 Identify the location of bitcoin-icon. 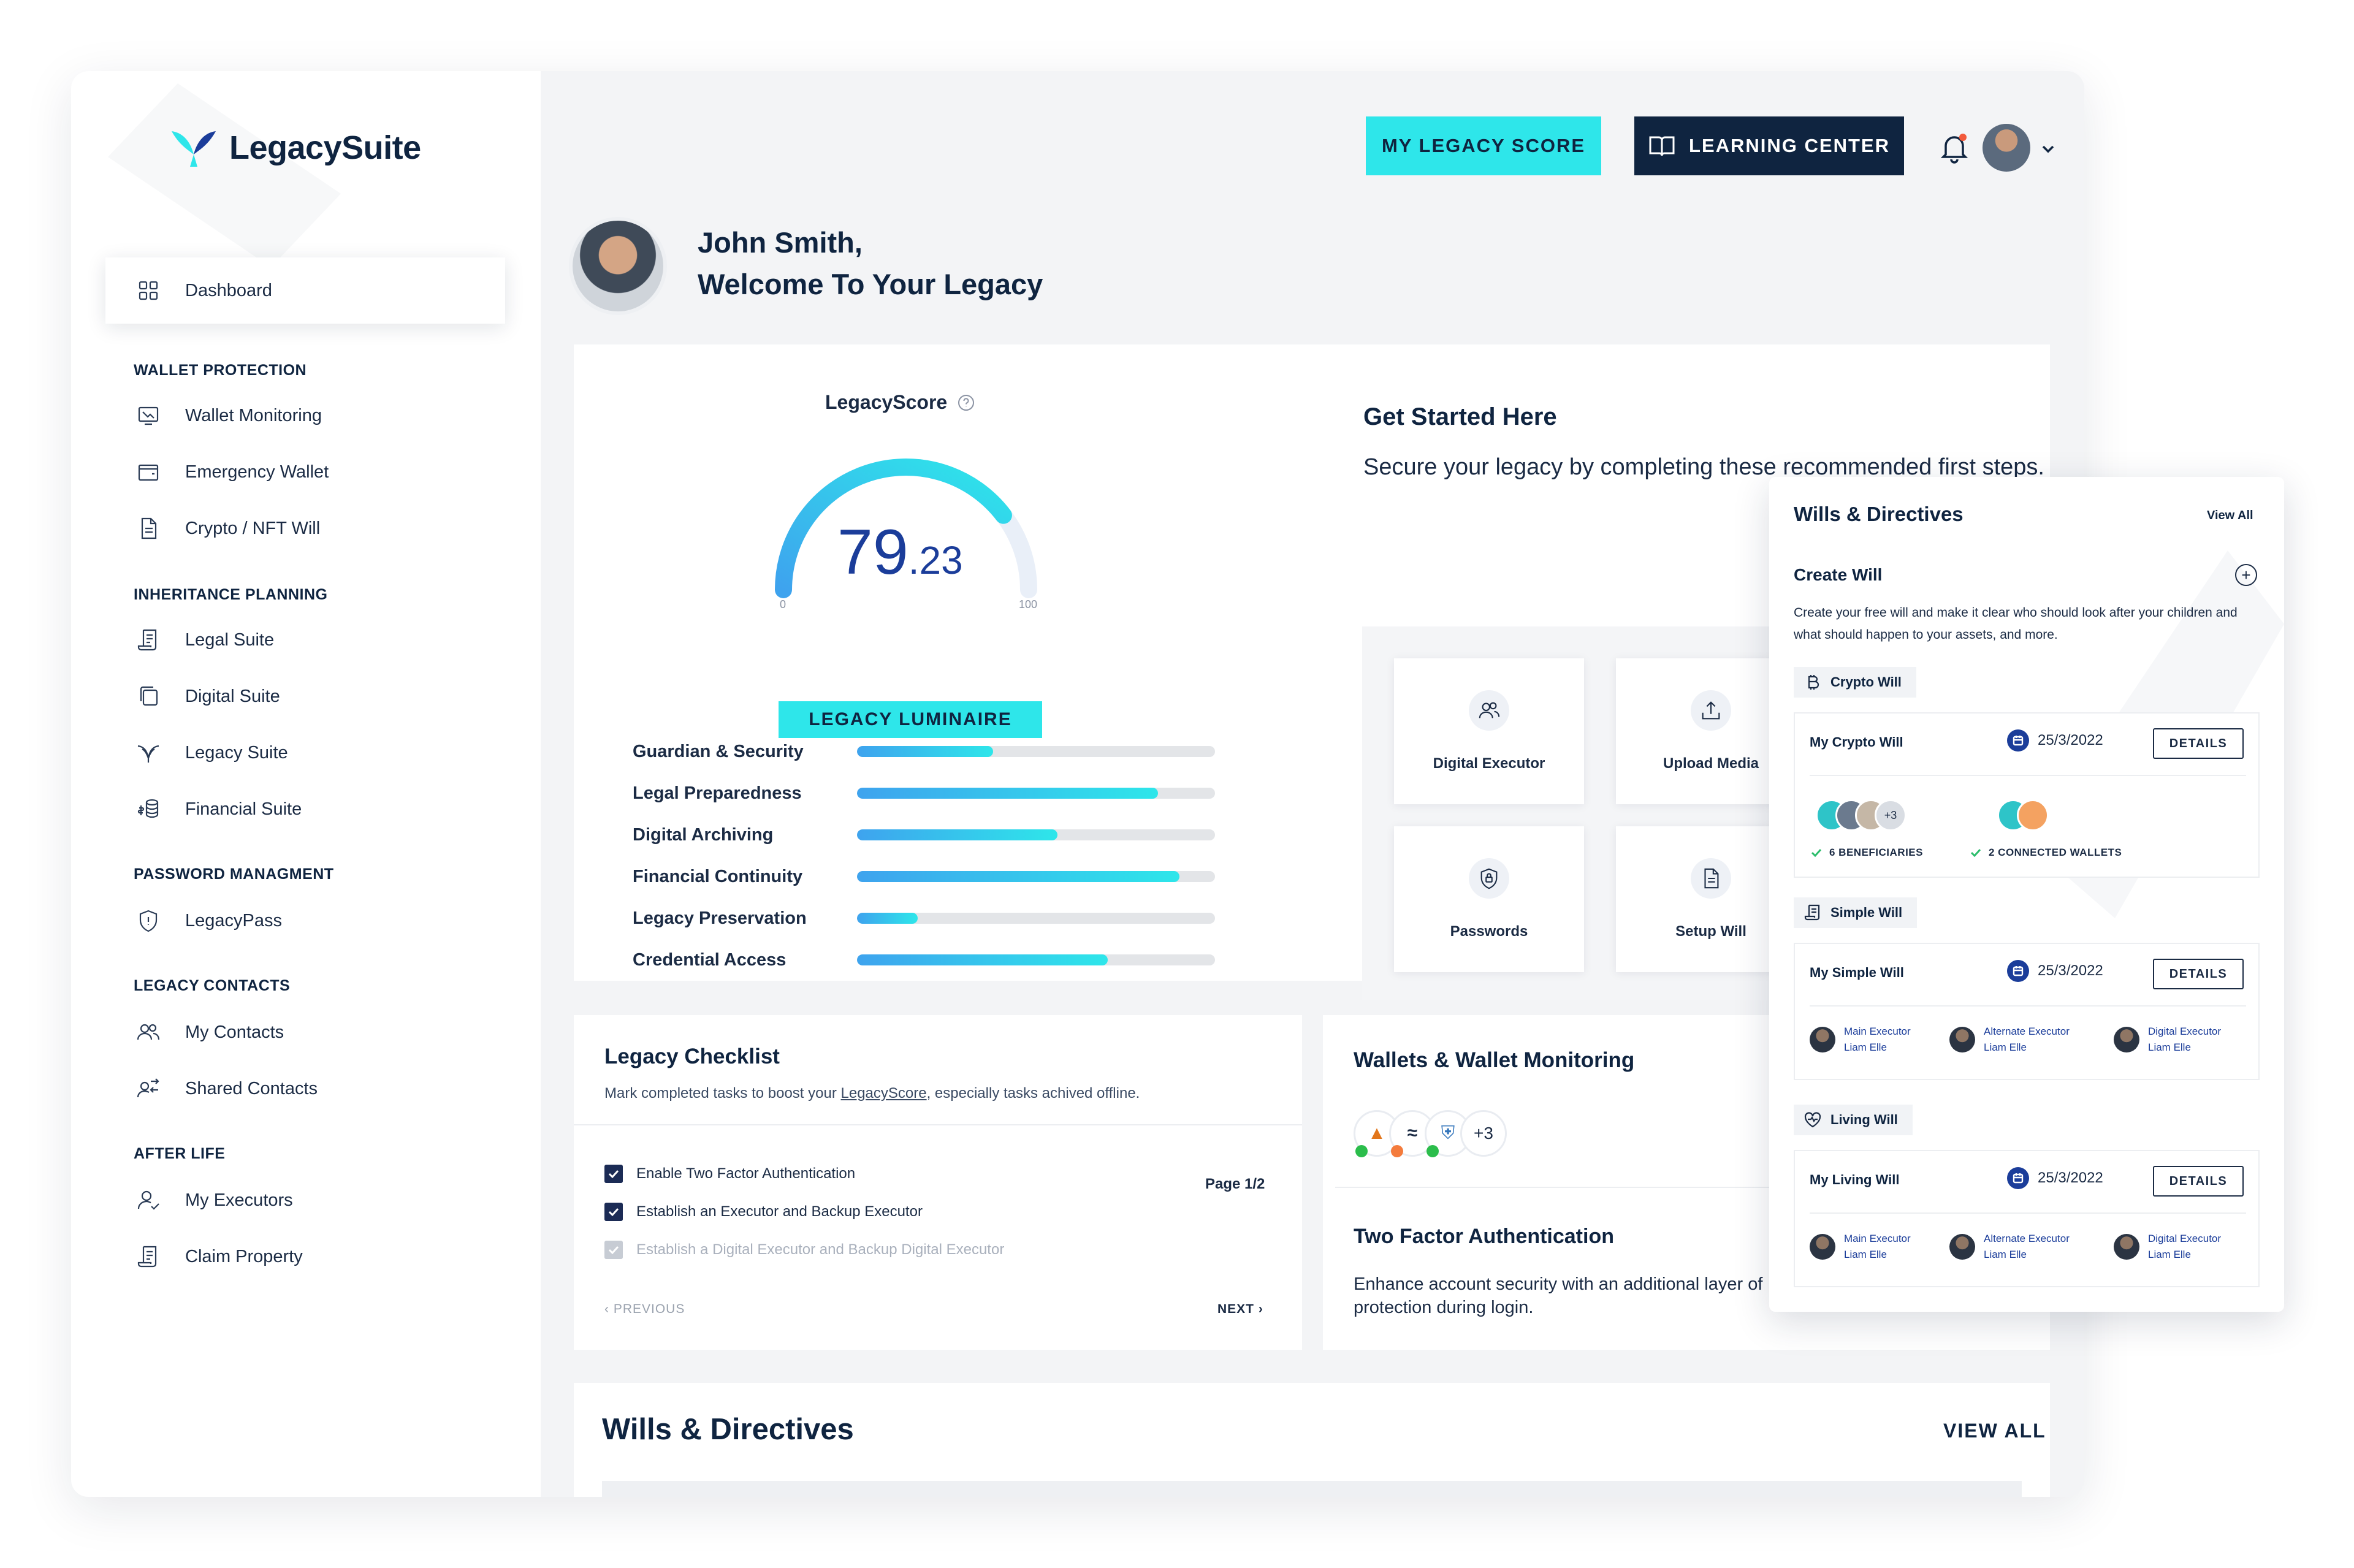
(1813, 683).